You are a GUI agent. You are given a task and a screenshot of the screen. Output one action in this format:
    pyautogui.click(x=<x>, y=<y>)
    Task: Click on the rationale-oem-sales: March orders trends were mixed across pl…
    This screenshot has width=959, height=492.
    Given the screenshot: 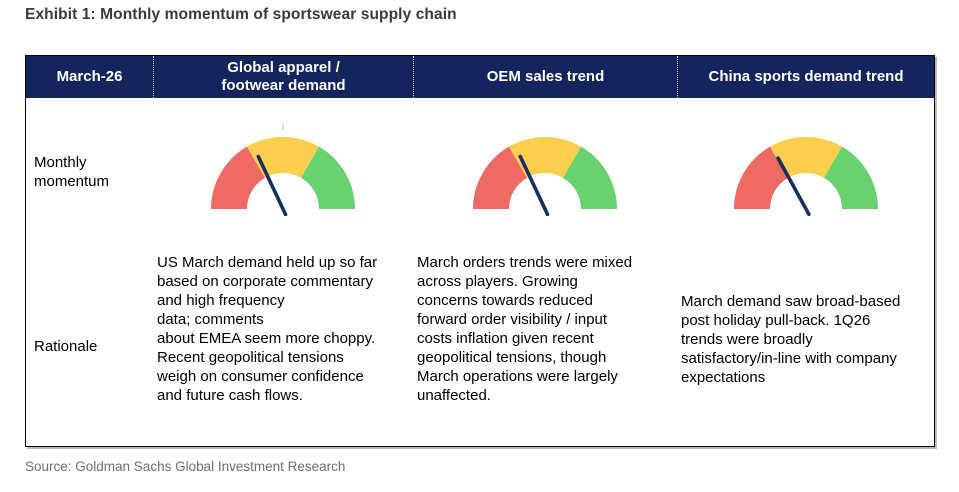 What is the action you would take?
    pyautogui.click(x=545, y=346)
    